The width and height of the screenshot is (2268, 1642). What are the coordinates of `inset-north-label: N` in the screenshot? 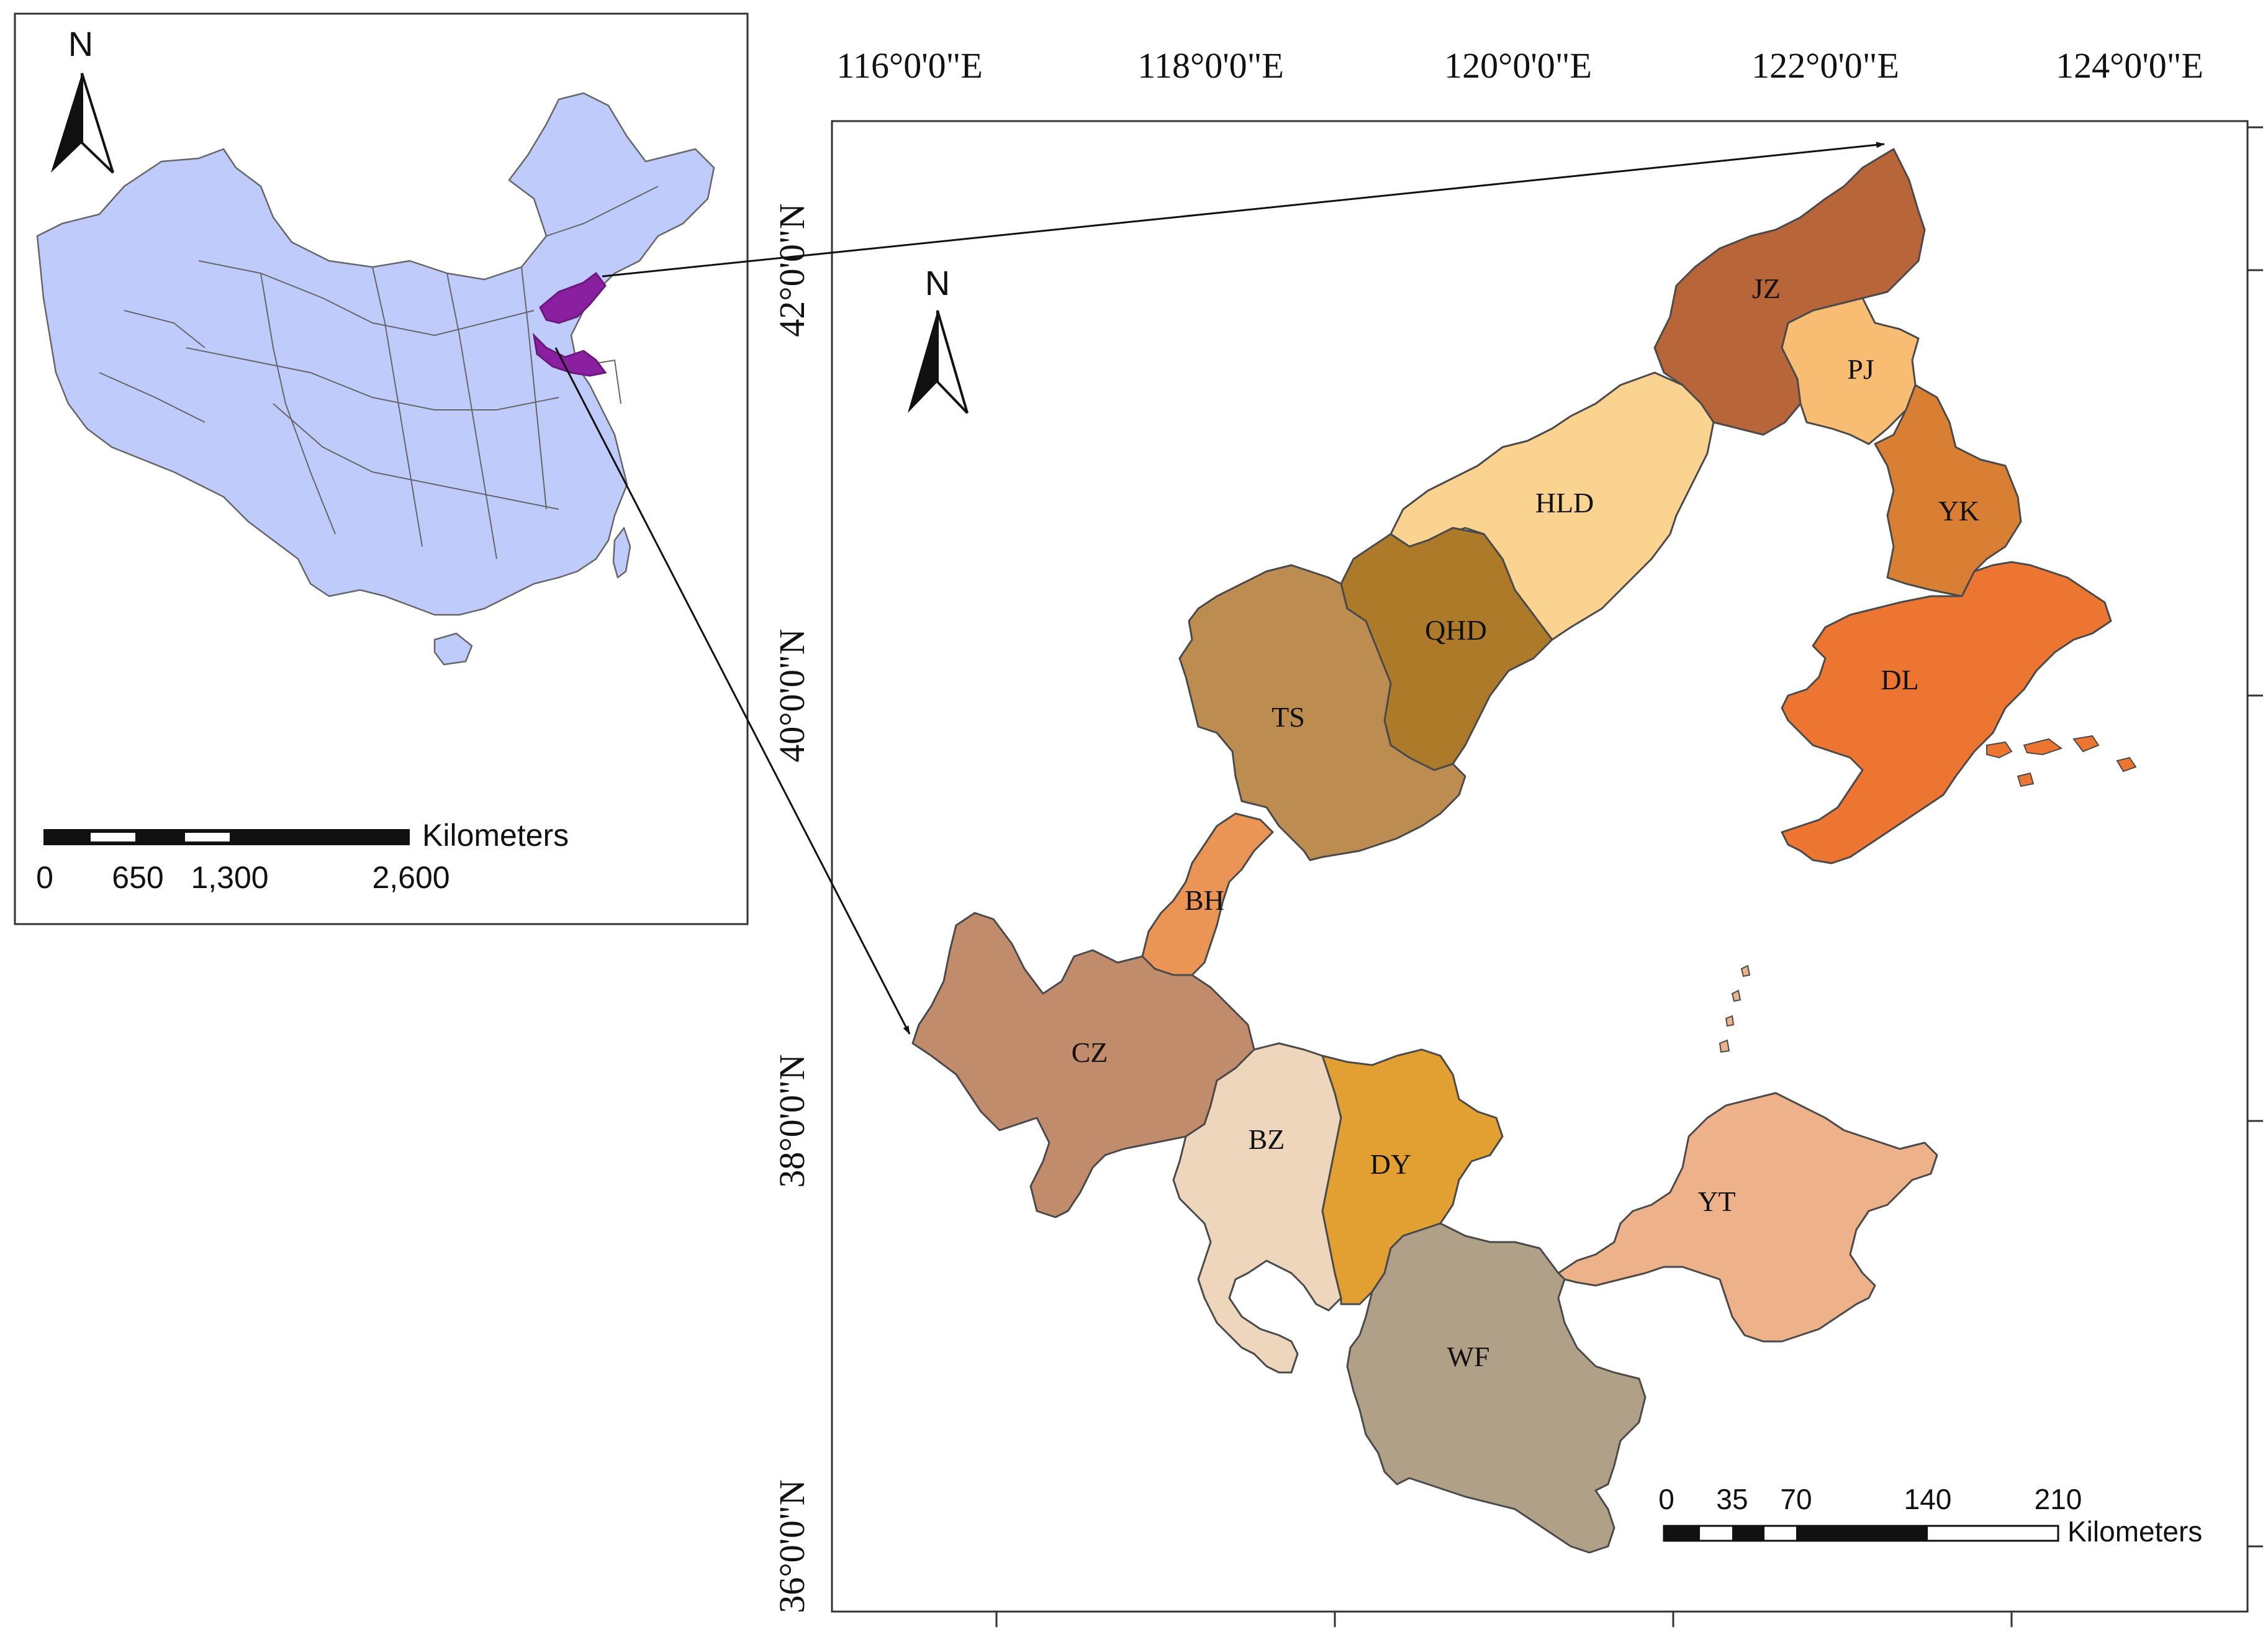 It's located at (80, 43).